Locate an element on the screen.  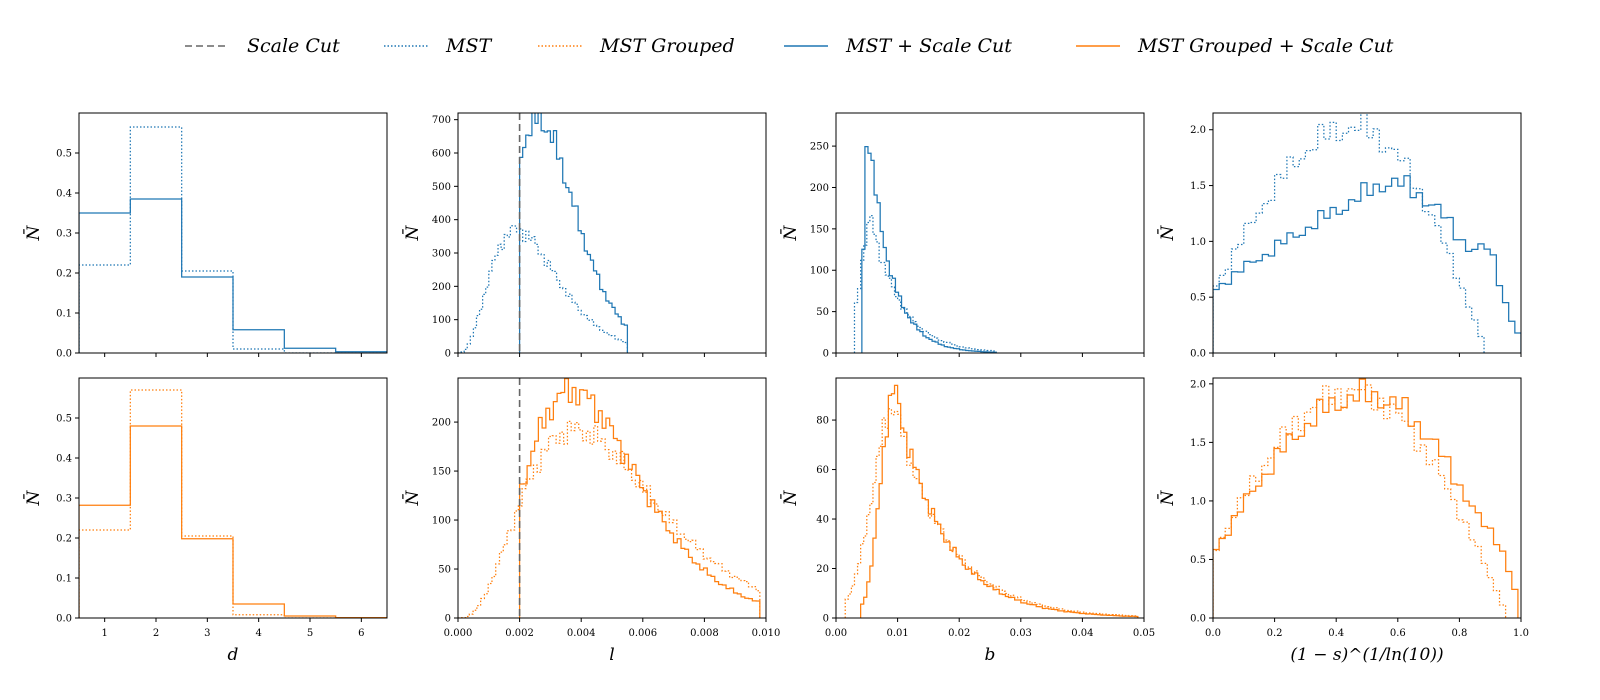
y-tick-label: 500 is located at coordinates (441, 187).